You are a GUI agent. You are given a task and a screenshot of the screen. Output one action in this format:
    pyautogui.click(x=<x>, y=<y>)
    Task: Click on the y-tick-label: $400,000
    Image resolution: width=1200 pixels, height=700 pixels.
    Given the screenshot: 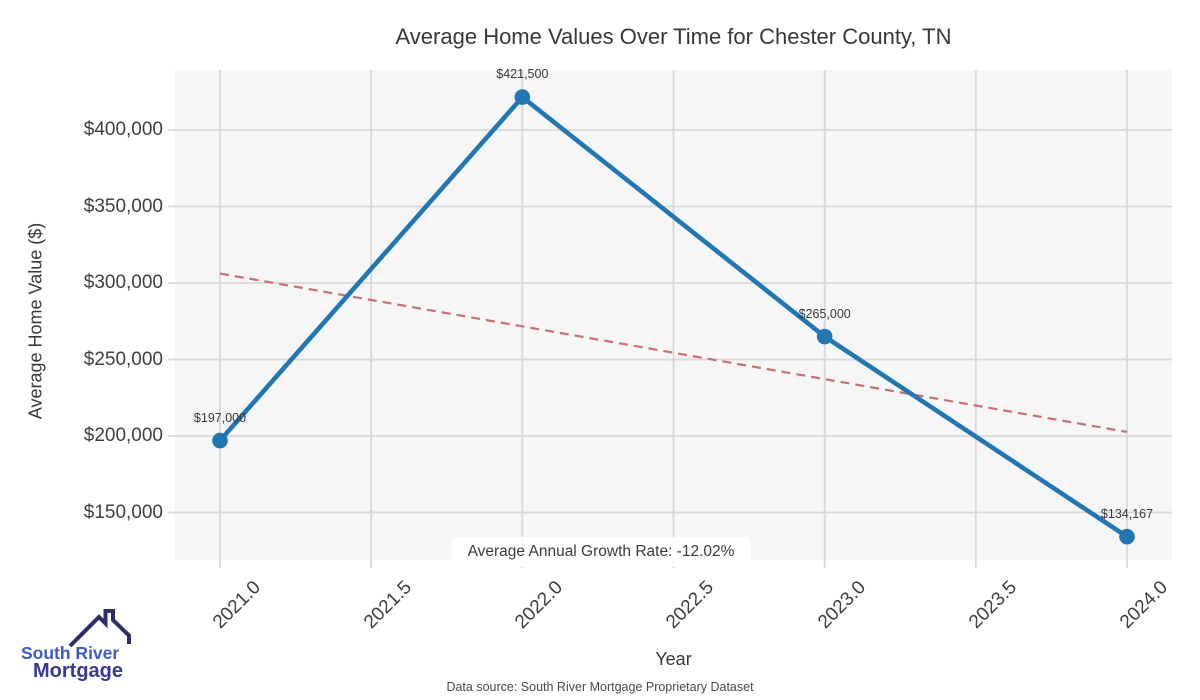 What is the action you would take?
    pyautogui.click(x=123, y=129)
    